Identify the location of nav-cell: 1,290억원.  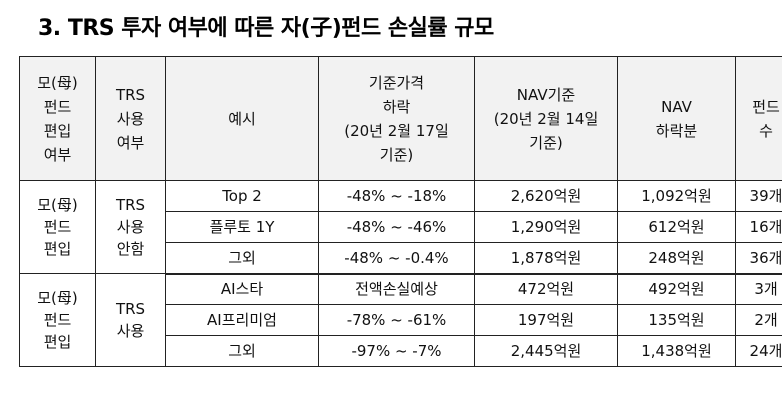
(546, 227).